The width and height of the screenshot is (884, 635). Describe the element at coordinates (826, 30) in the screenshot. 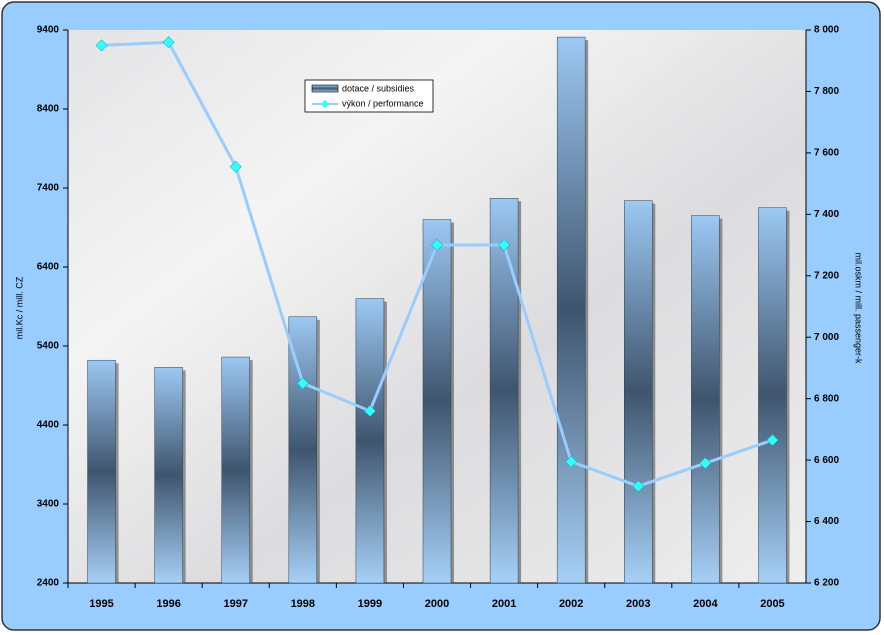

I see `y2-tick-label: 8 000` at that location.